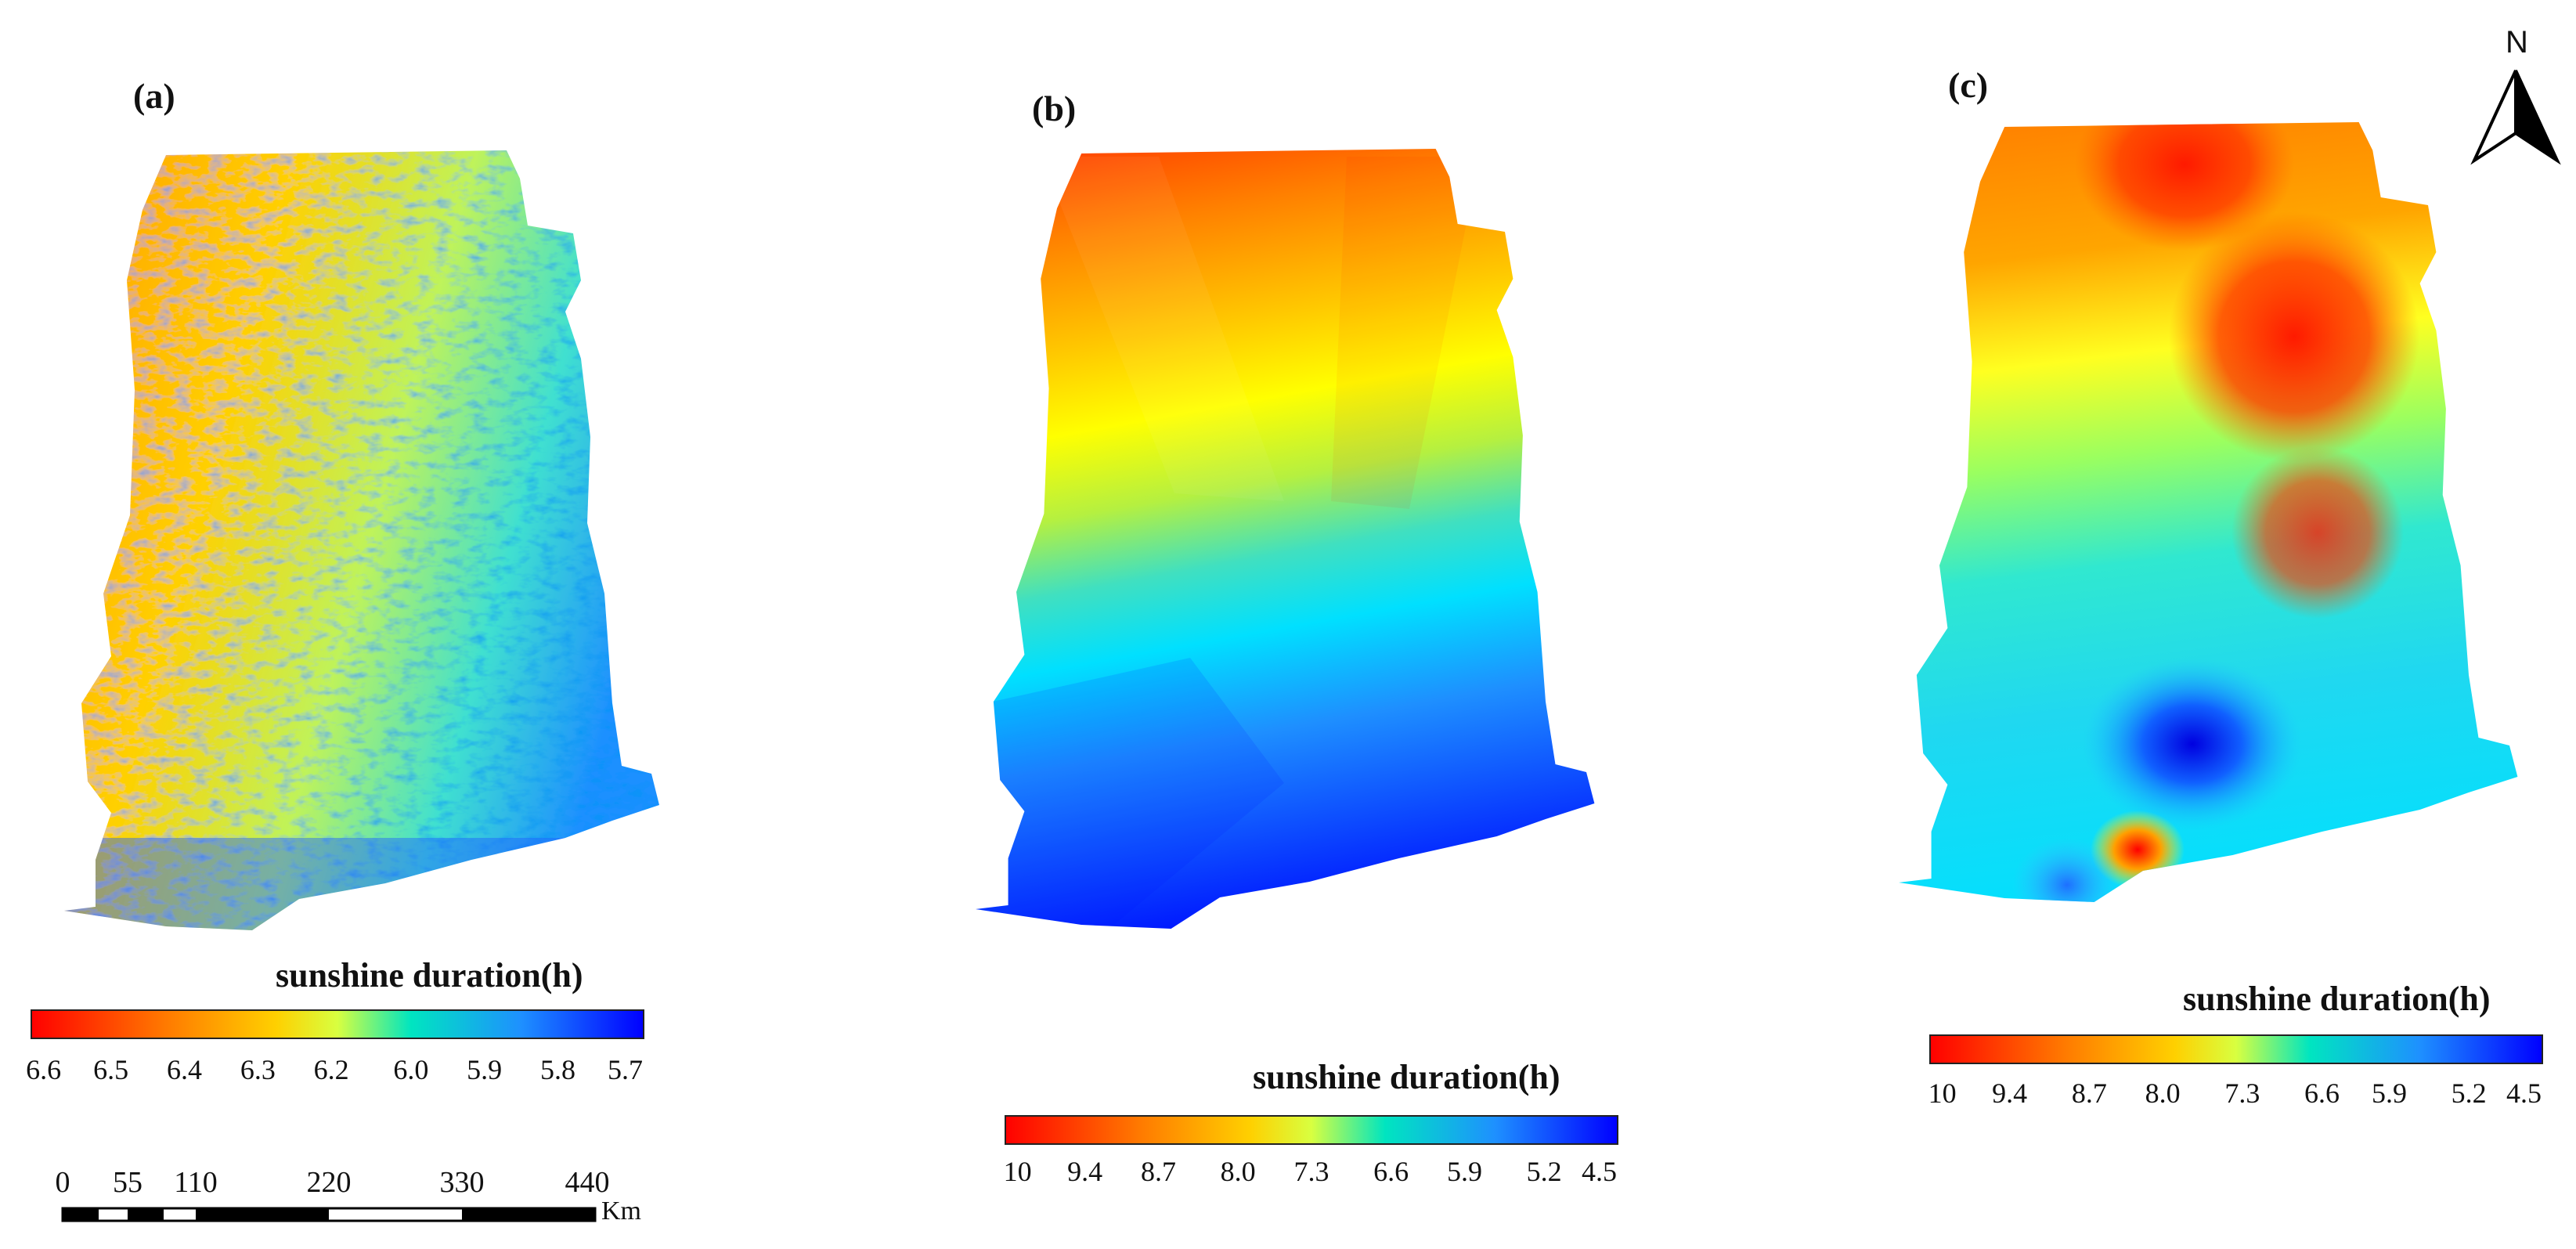 This screenshot has width=2576, height=1249. I want to click on legend-bar-a, so click(337, 1024).